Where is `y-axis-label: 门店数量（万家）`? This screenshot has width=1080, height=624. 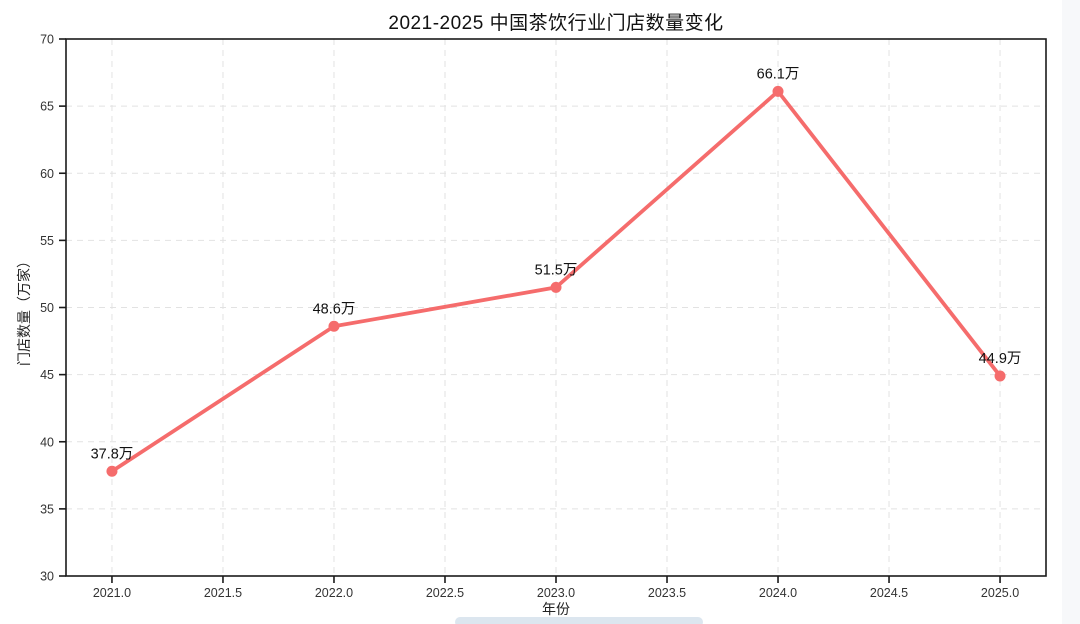 y-axis-label: 门店数量（万家） is located at coordinates (24, 310).